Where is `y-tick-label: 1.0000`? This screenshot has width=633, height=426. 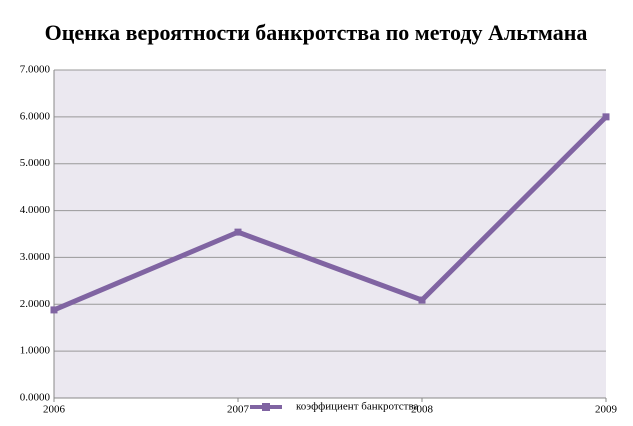
y-tick-label: 1.0000 is located at coordinates (35, 351).